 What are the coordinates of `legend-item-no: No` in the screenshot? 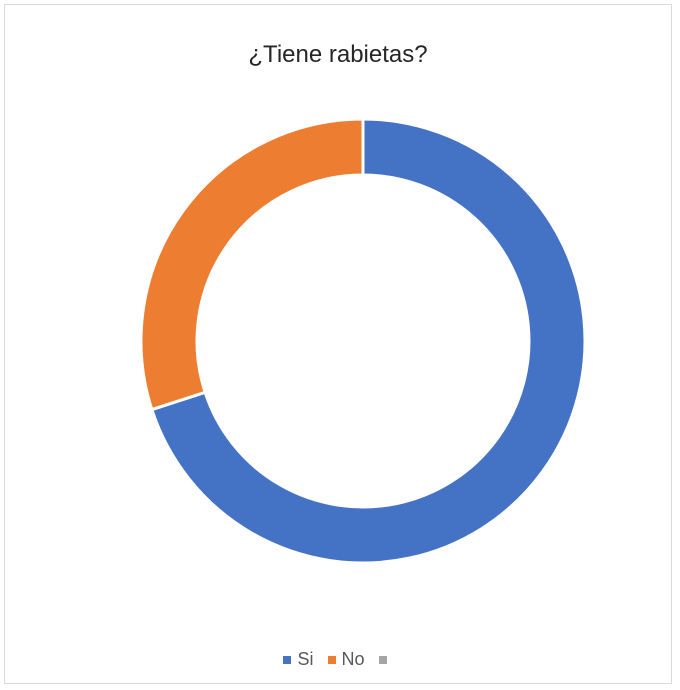 It's located at (346, 659).